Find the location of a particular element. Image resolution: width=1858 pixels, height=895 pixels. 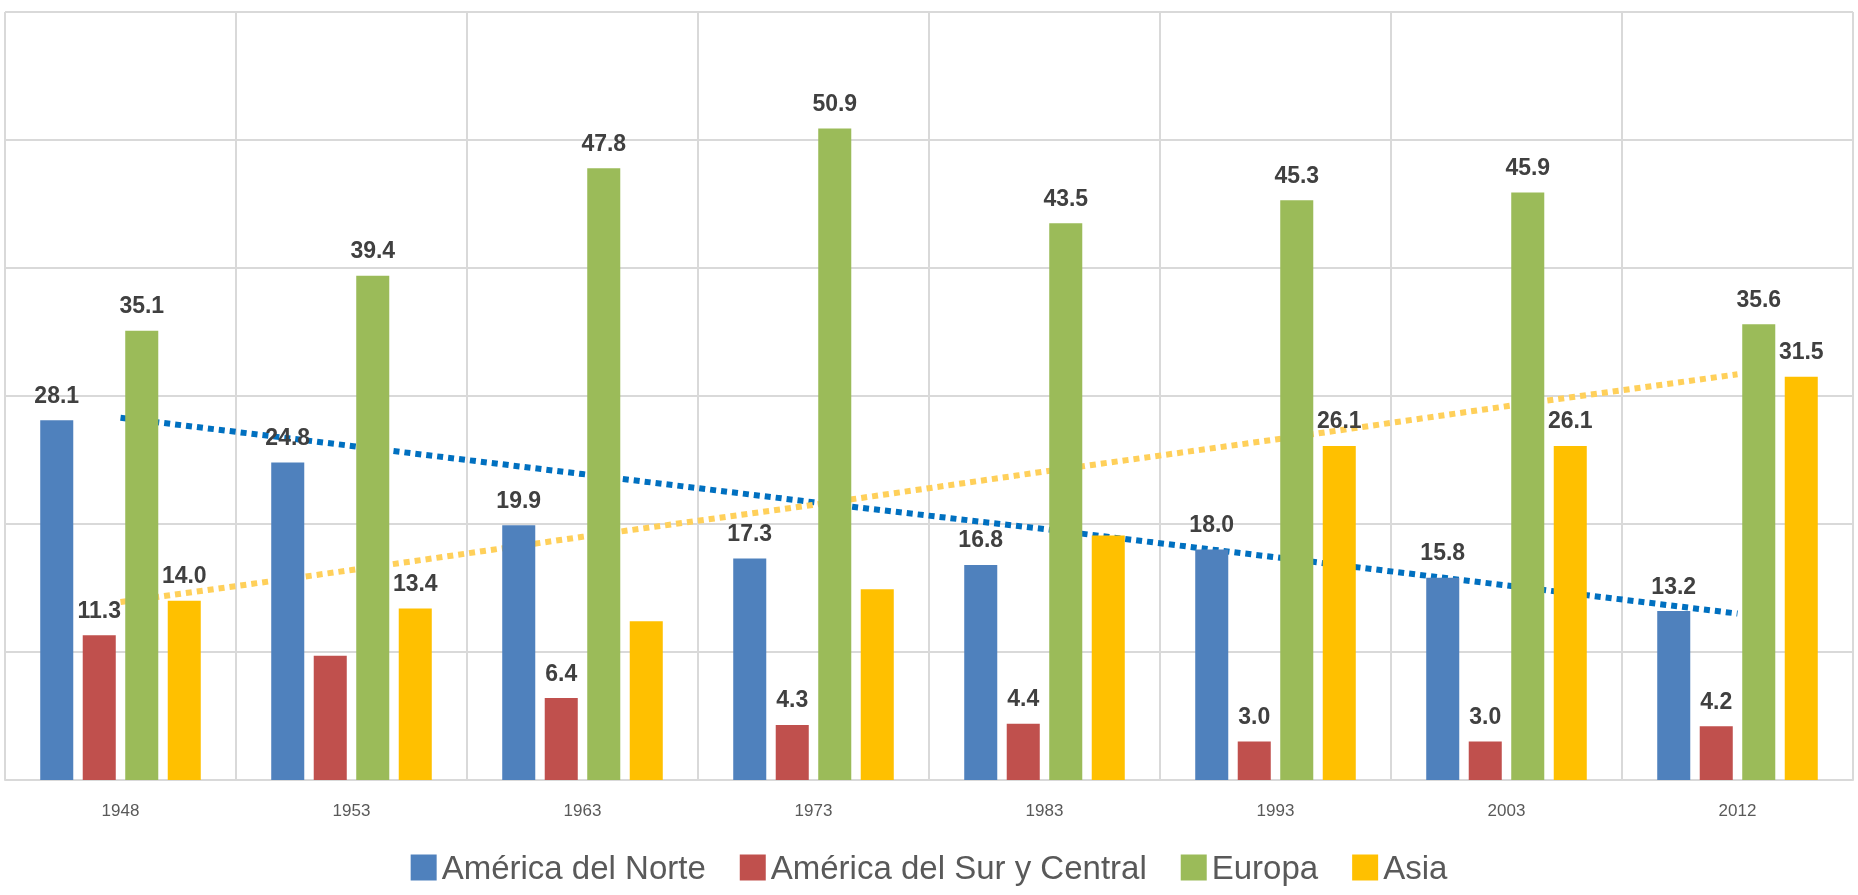

data-label: 13.4 is located at coordinates (415, 582).